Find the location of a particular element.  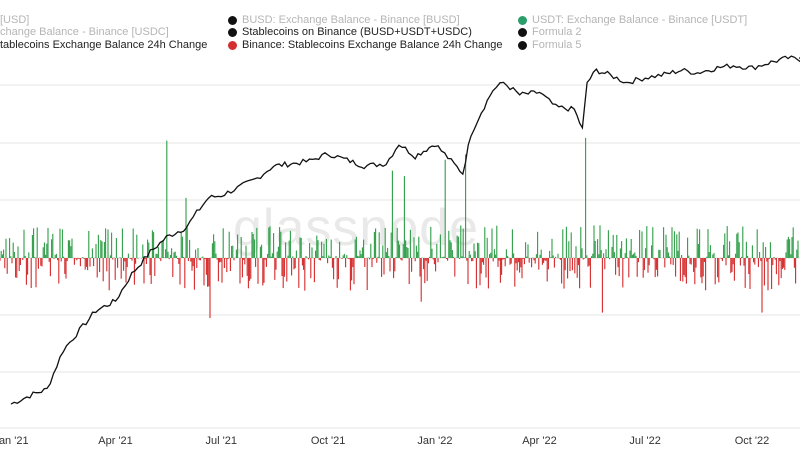

legend-label: change Balance - Binance [USDC] is located at coordinates (84, 32).